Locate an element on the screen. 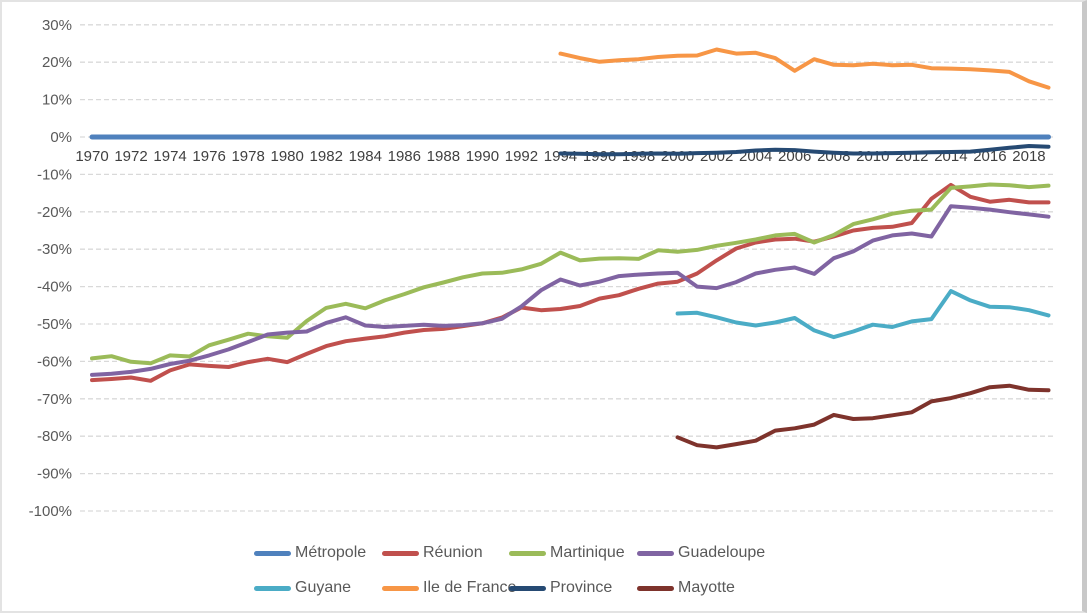 The width and height of the screenshot is (1087, 613). y-axis-label: -70% is located at coordinates (54, 399).